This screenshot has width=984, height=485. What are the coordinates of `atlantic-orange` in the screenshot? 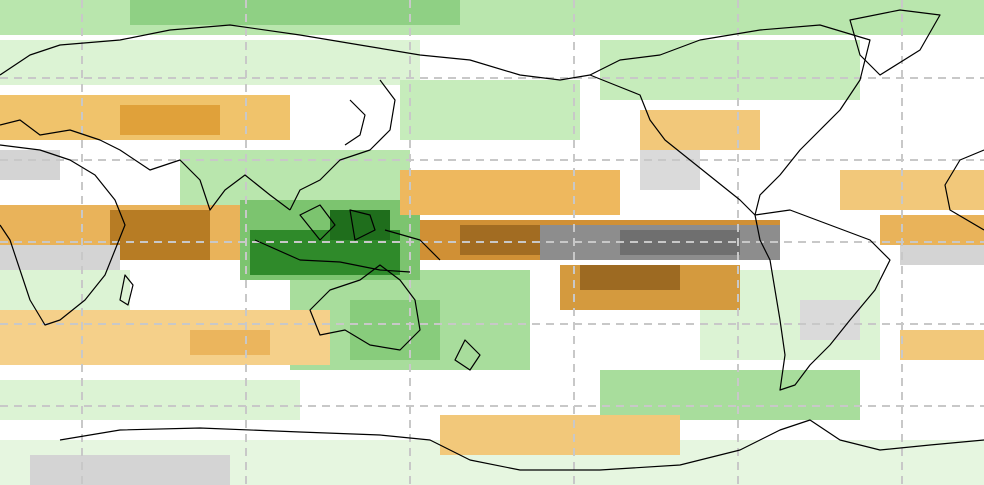 It's located at (912, 190).